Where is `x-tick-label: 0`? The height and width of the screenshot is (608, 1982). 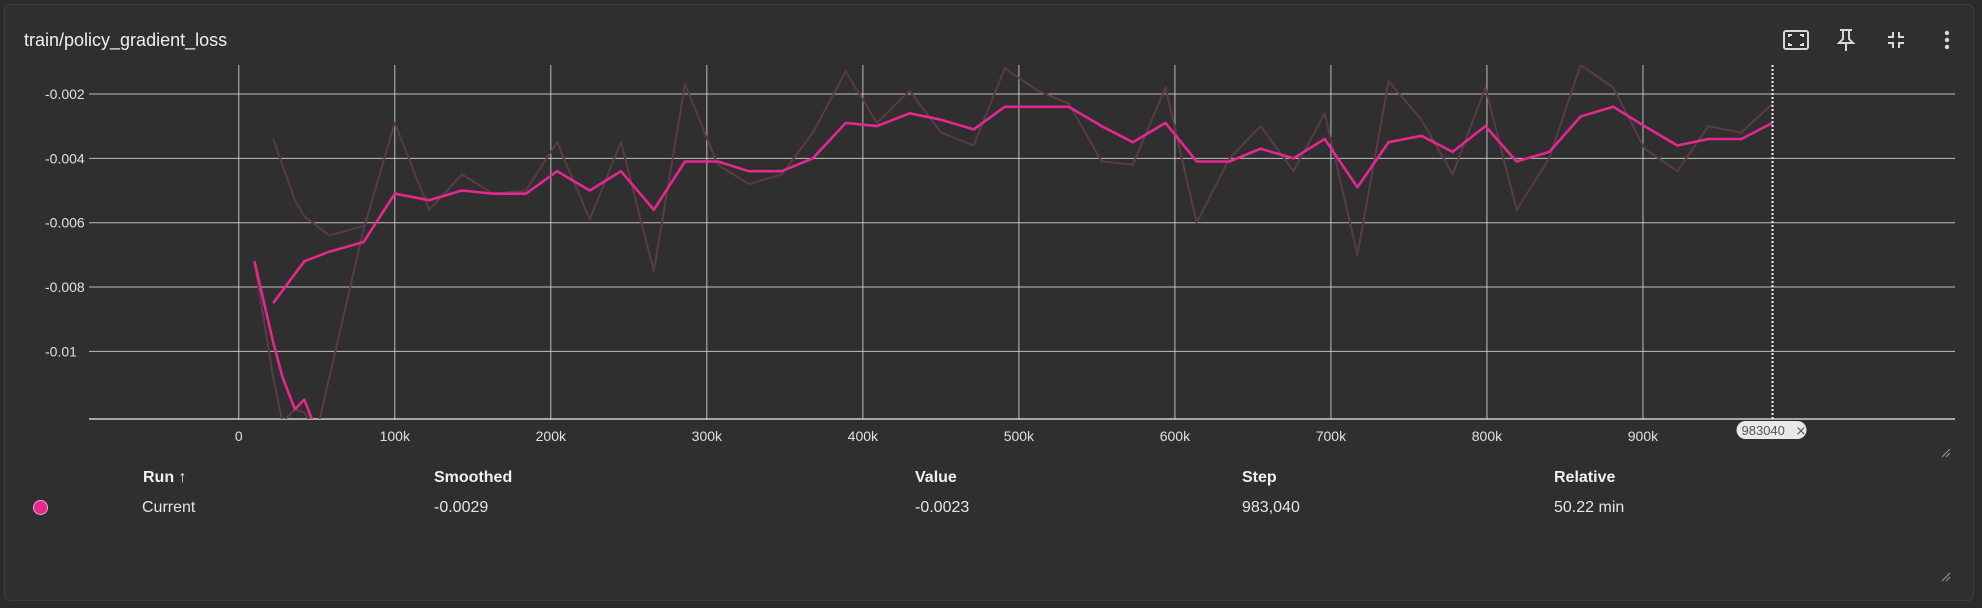
x-tick-label: 0 is located at coordinates (239, 436).